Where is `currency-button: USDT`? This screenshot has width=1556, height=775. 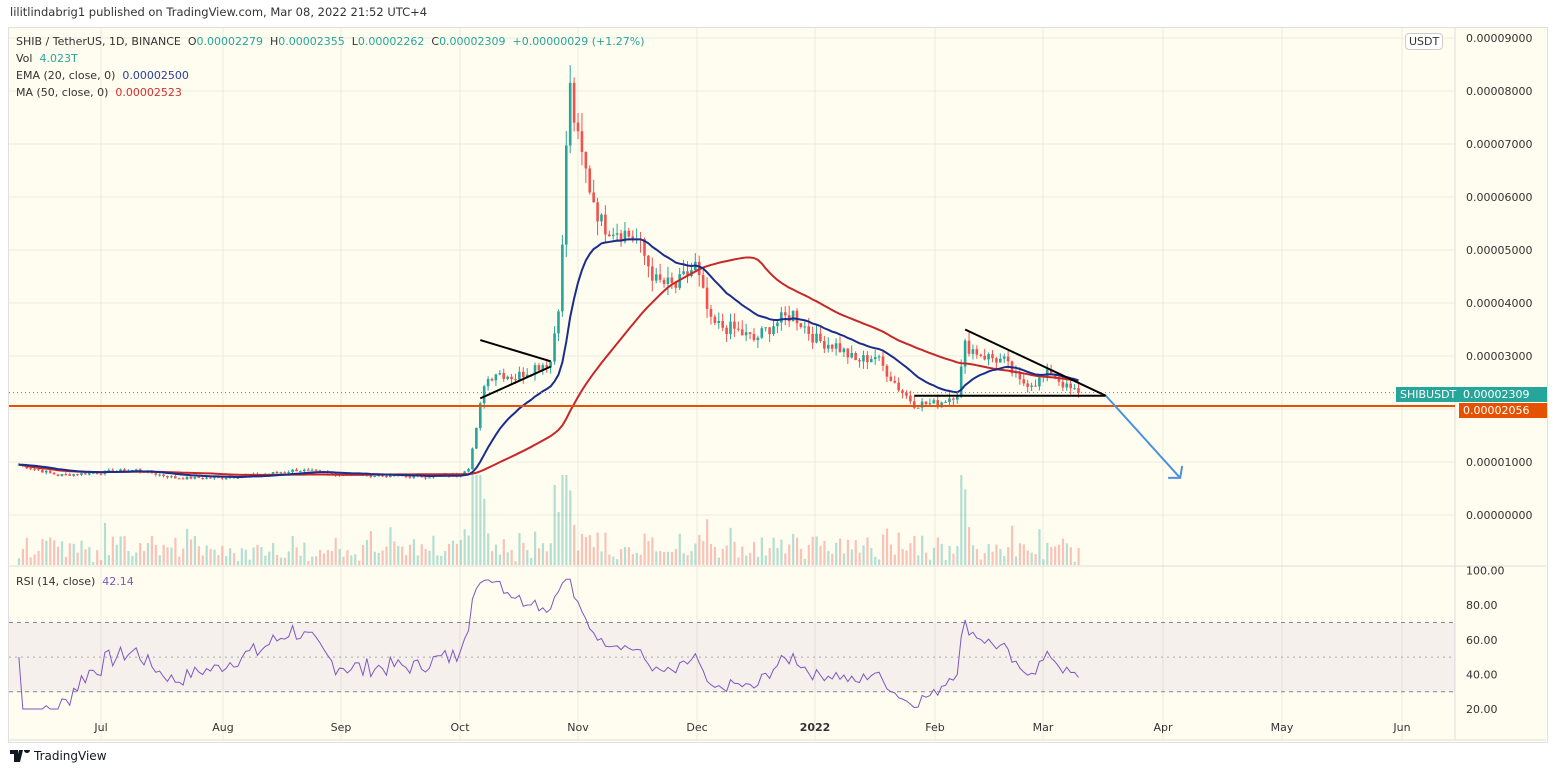 currency-button: USDT is located at coordinates (1424, 41).